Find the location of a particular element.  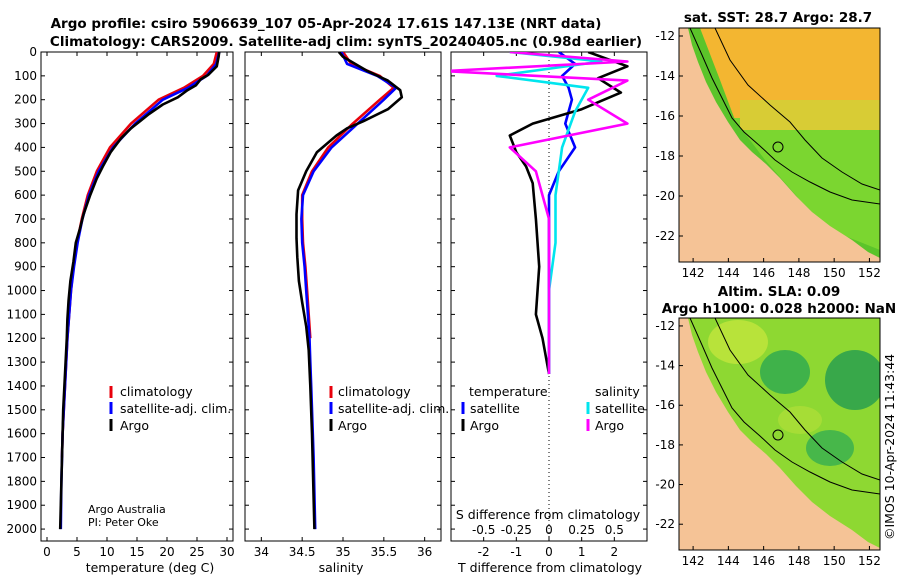

sla-shelf-contour is located at coordinates (797, 399).